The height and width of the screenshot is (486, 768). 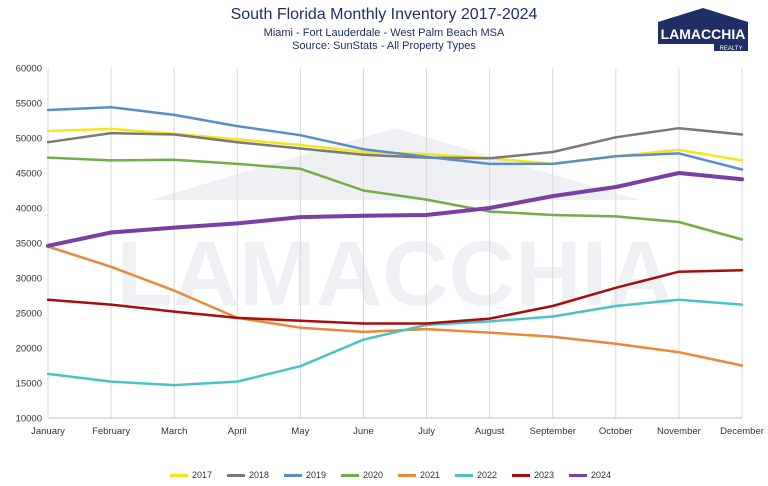 What do you see at coordinates (29, 419) in the screenshot?
I see `y-tick-label: 10000` at bounding box center [29, 419].